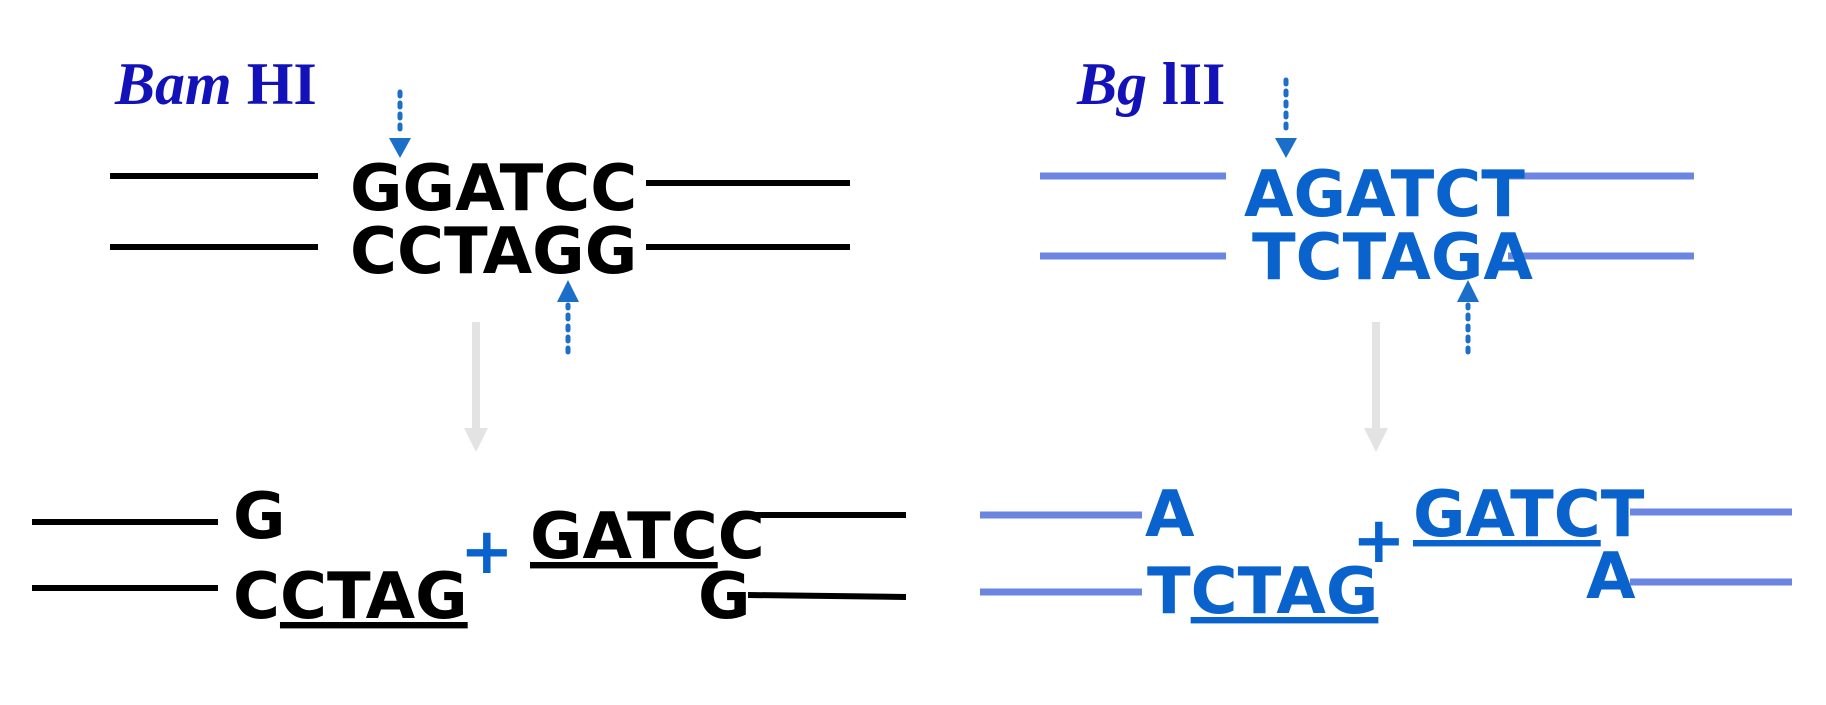 The image size is (1826, 705). Describe the element at coordinates (1150, 84) in the screenshot. I see `bglii-title: Bg lII` at that location.